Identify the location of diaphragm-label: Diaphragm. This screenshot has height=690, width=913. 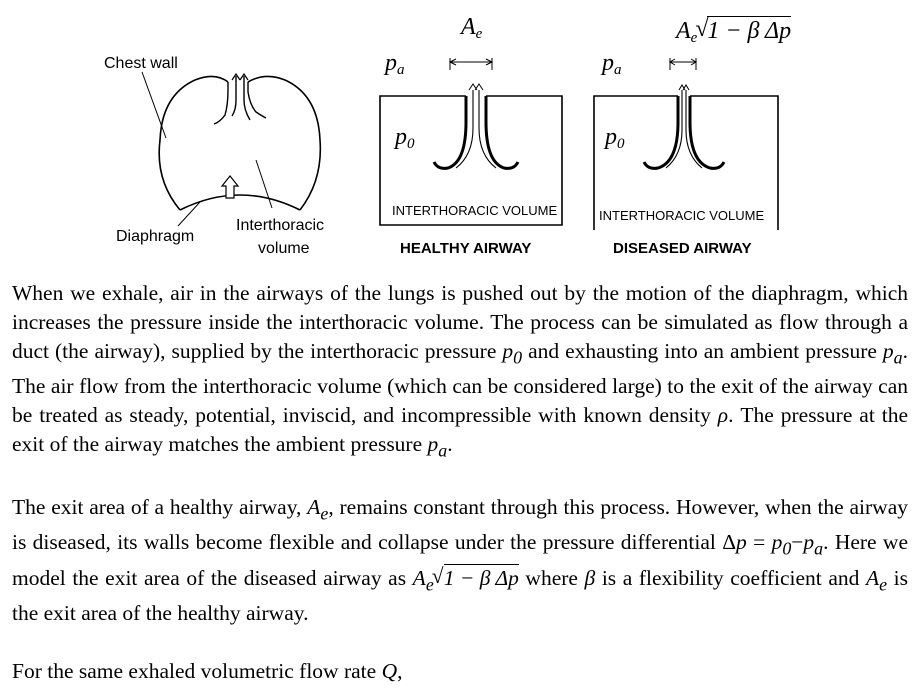
(155, 236).